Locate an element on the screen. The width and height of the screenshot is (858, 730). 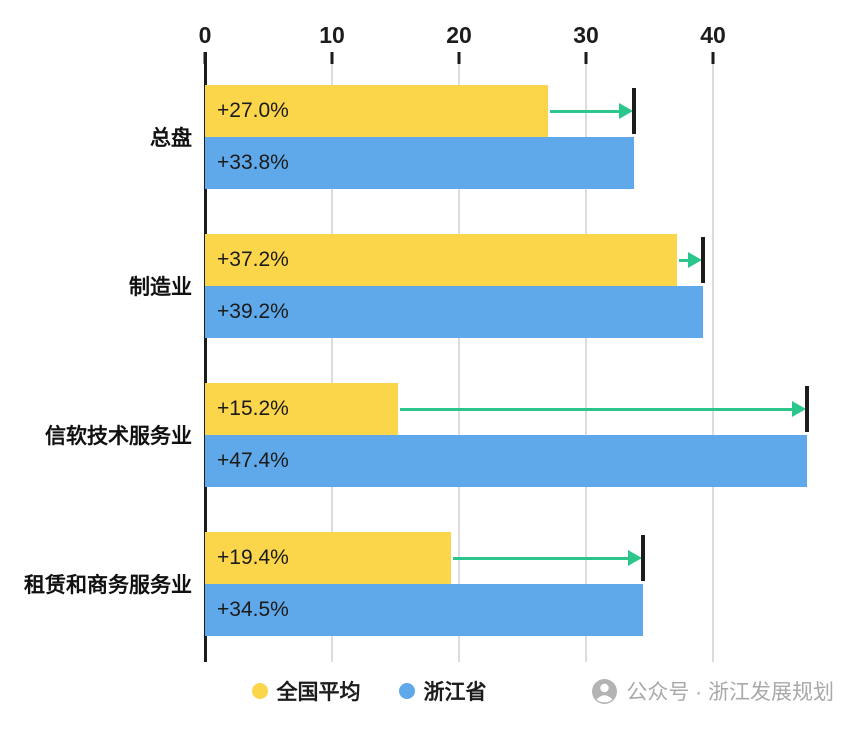
national-average-bar: +27.0% is located at coordinates (376, 111).